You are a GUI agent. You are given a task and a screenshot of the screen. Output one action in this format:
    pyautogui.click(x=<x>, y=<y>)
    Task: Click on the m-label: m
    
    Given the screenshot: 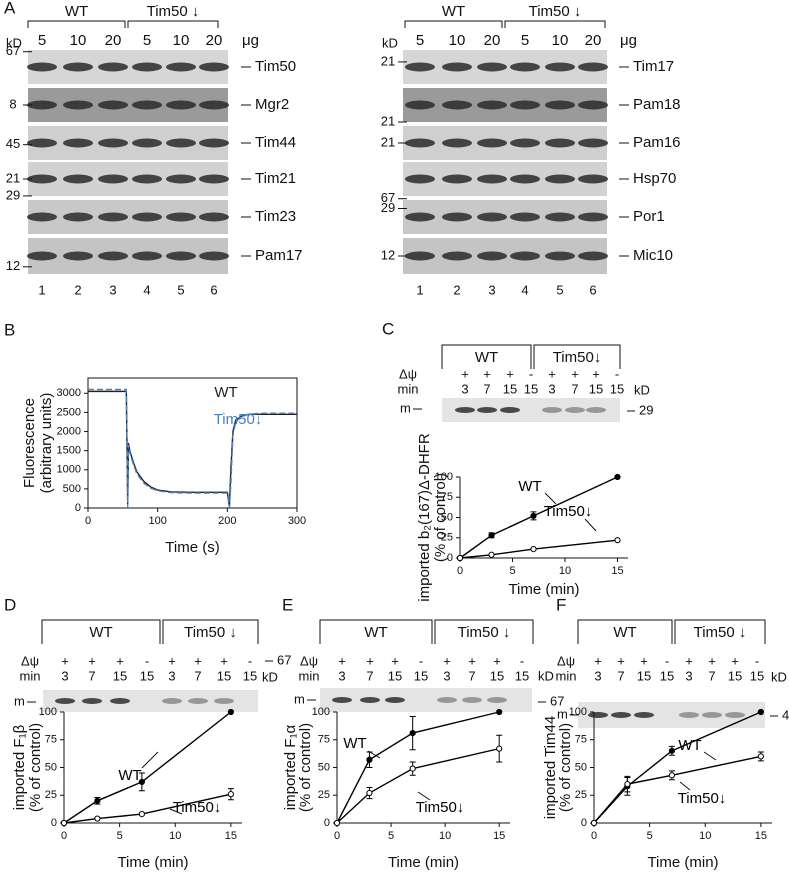 What is the action you would take?
    pyautogui.click(x=562, y=713)
    